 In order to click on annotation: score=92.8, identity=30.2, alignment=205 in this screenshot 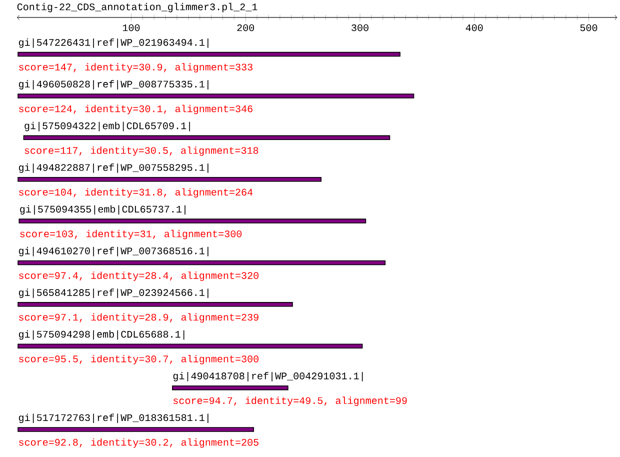, I will do `click(138, 443)`.